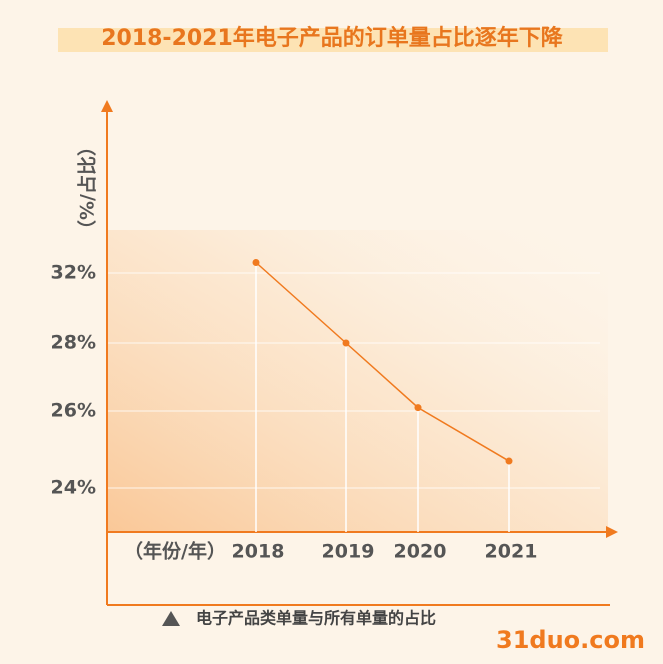  I want to click on legend-marker, so click(171, 618).